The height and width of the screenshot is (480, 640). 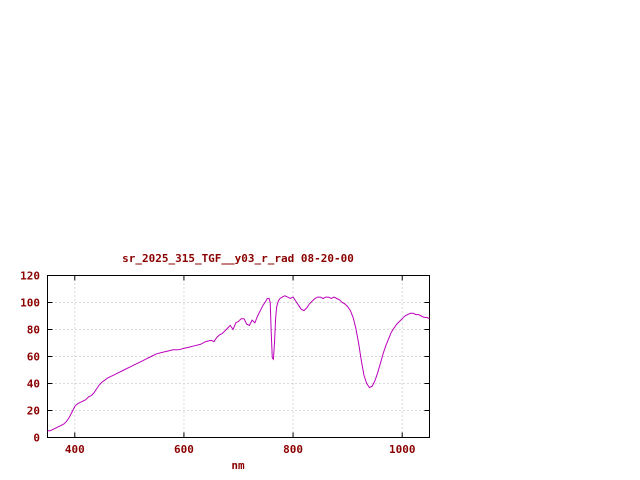 What do you see at coordinates (293, 449) in the screenshot?
I see `x-tick-label: 800` at bounding box center [293, 449].